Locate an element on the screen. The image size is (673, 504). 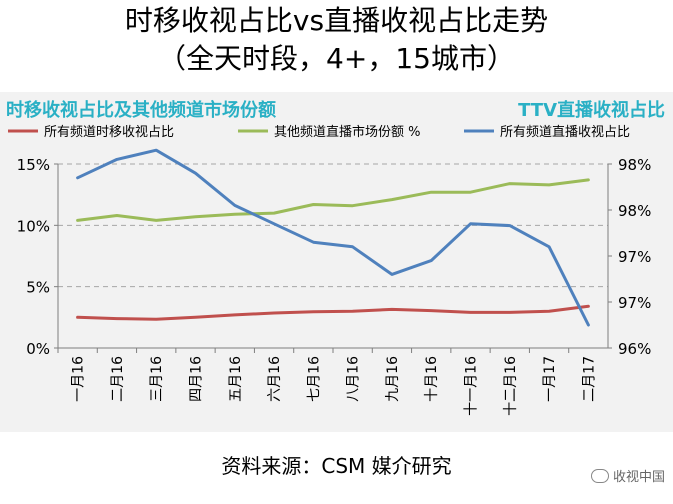
legend: 所有频道时移收视占比 其他频道直播市场份额 % 所有频道直播收视占比 is located at coordinates (319, 132).